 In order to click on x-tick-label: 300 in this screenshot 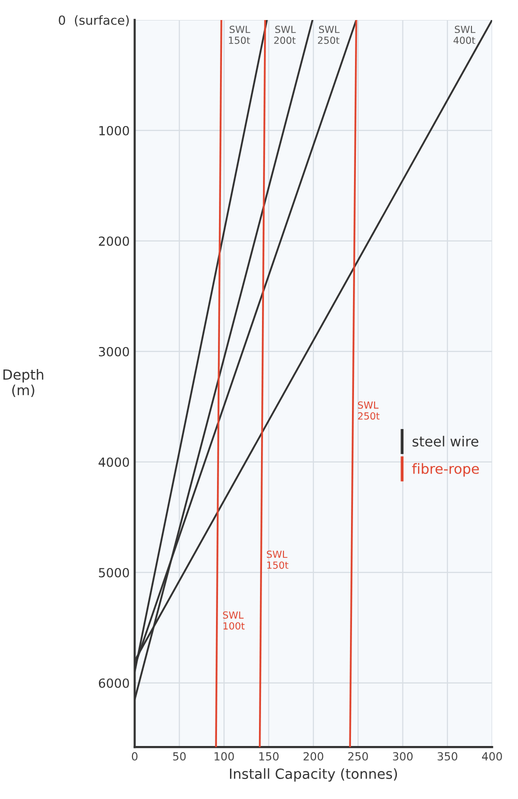, I will do `click(402, 756)`.